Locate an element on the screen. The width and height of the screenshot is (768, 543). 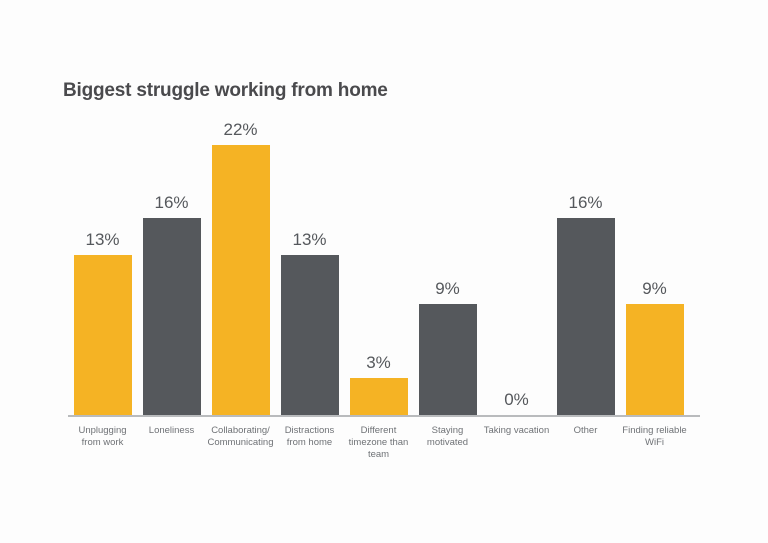
bar-value-label: 22% is located at coordinates (240, 129).